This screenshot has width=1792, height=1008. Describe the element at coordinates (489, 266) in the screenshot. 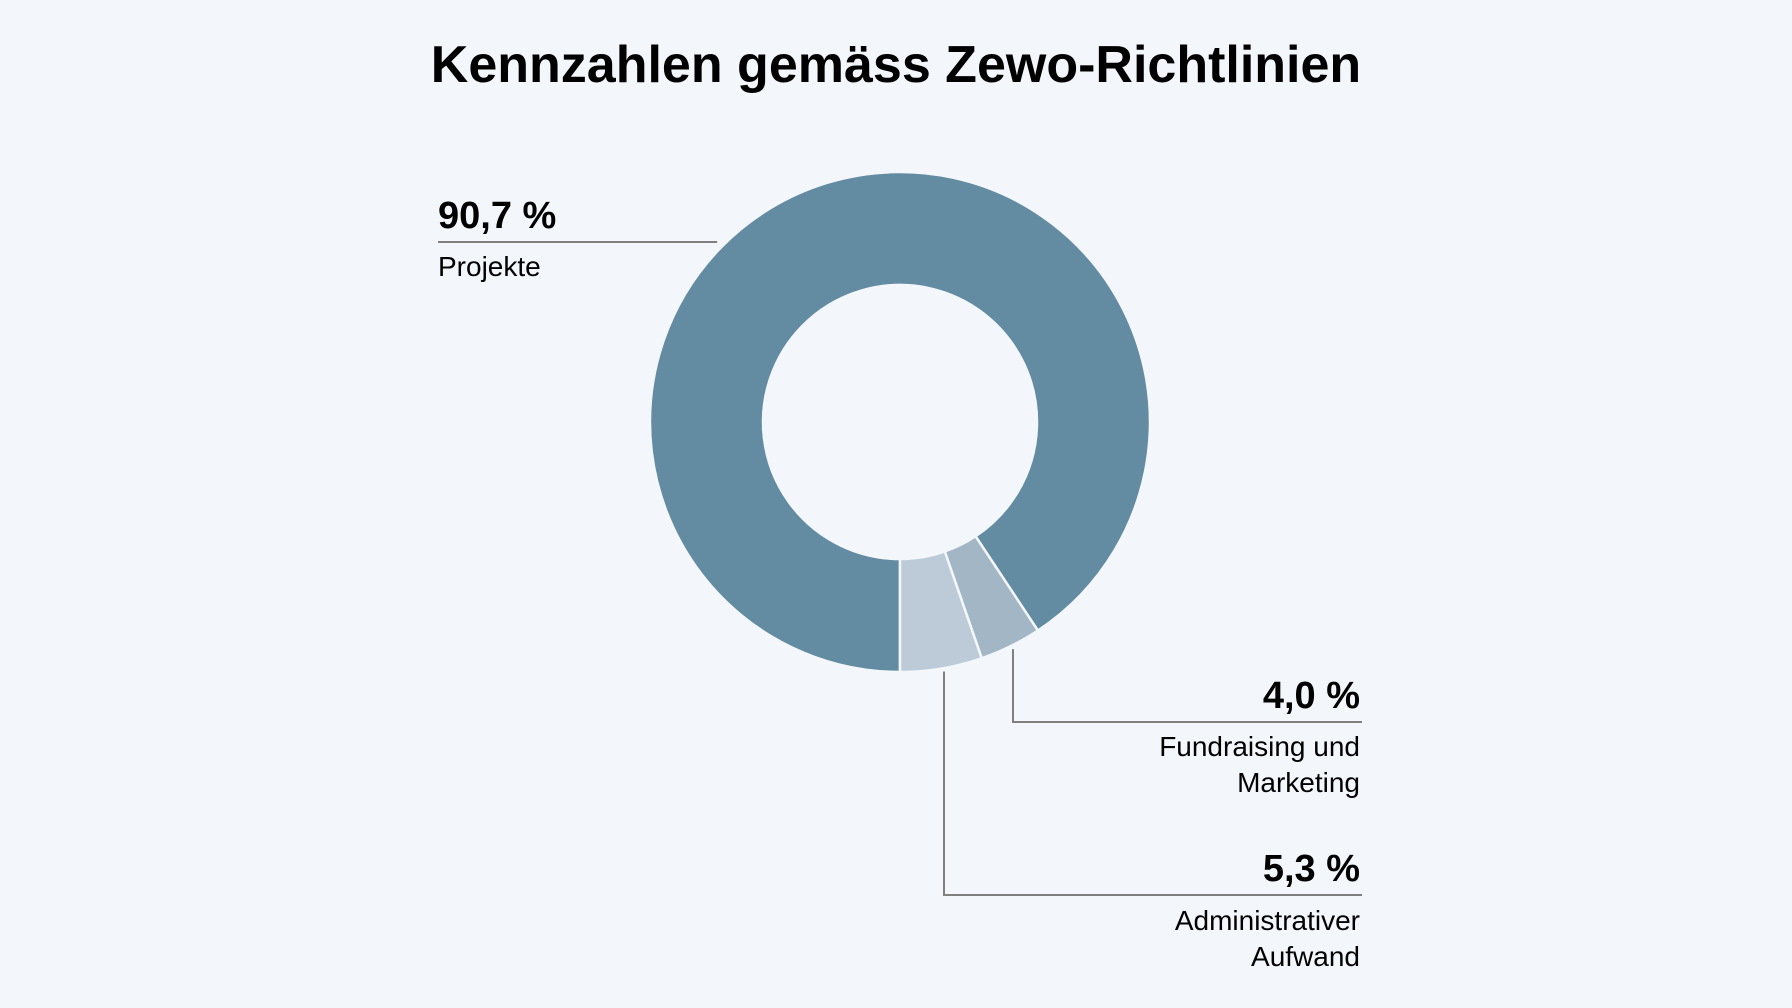

I see `category-label-projekte: Projekte` at that location.